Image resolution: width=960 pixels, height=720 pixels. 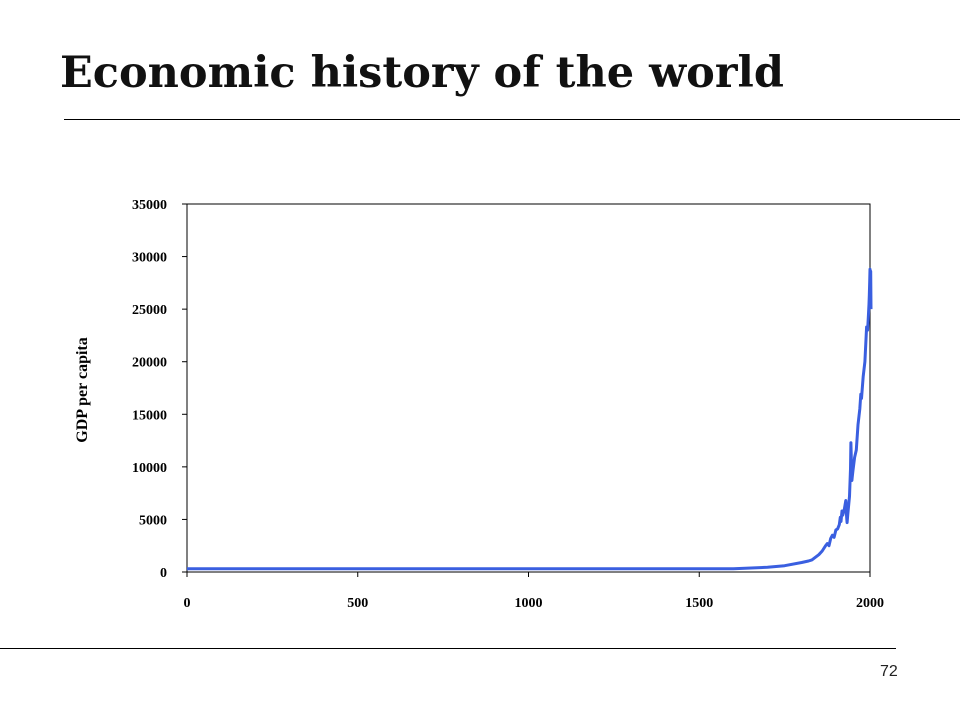 What do you see at coordinates (187, 603) in the screenshot?
I see `x-tick-label: 0` at bounding box center [187, 603].